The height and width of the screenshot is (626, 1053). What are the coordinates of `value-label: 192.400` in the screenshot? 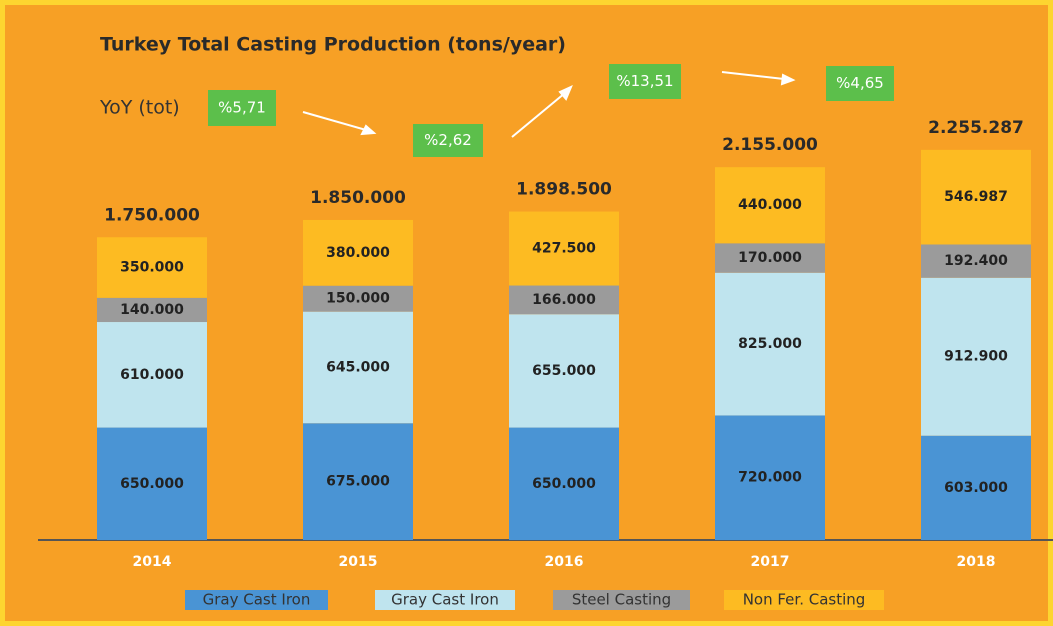 It's located at (976, 261).